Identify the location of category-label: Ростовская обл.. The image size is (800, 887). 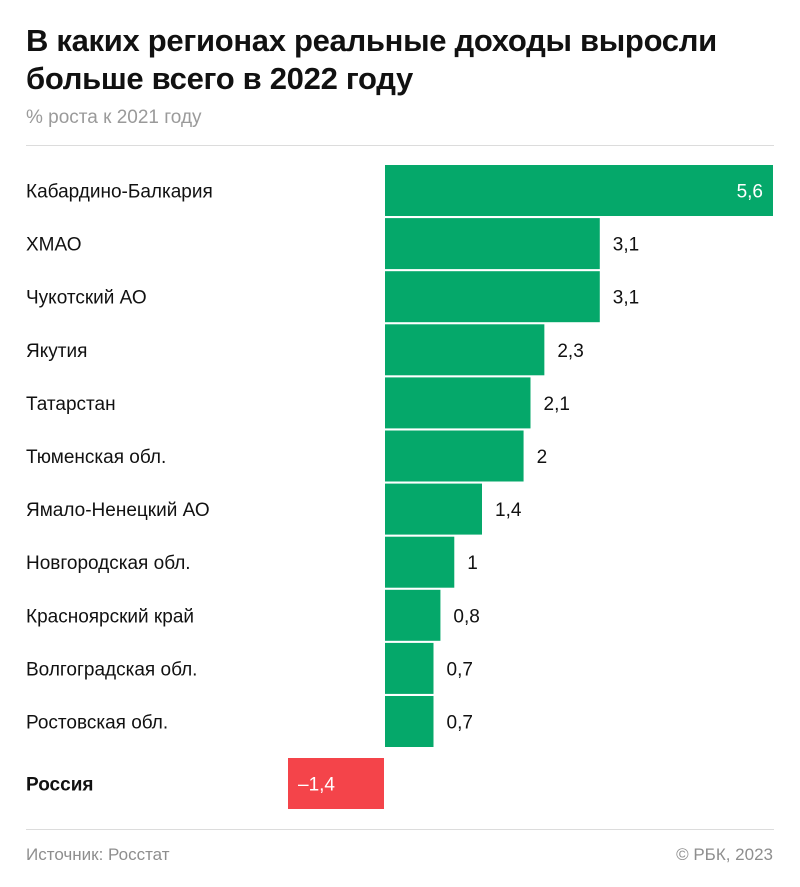
(97, 723).